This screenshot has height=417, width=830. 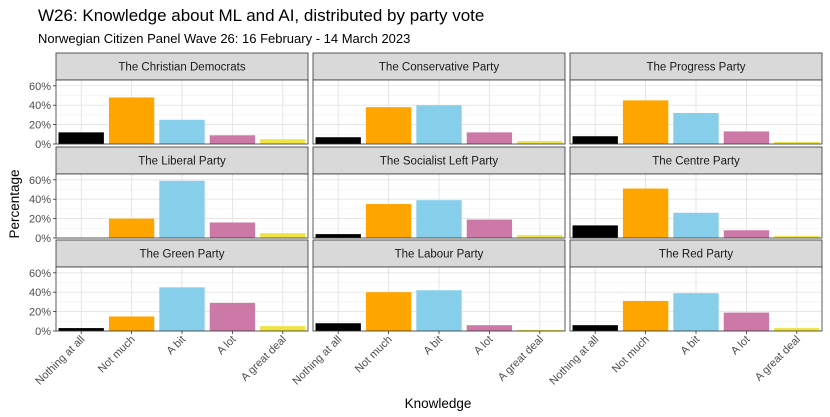 What do you see at coordinates (696, 255) in the screenshot?
I see `facet-label: The Red Party` at bounding box center [696, 255].